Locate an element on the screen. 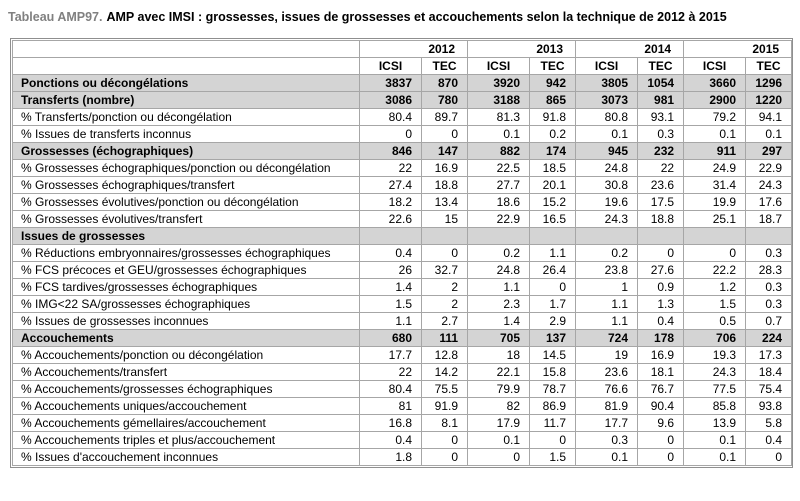 The height and width of the screenshot is (501, 800). value-cell-icsi-2014: 3805 is located at coordinates (607, 83).